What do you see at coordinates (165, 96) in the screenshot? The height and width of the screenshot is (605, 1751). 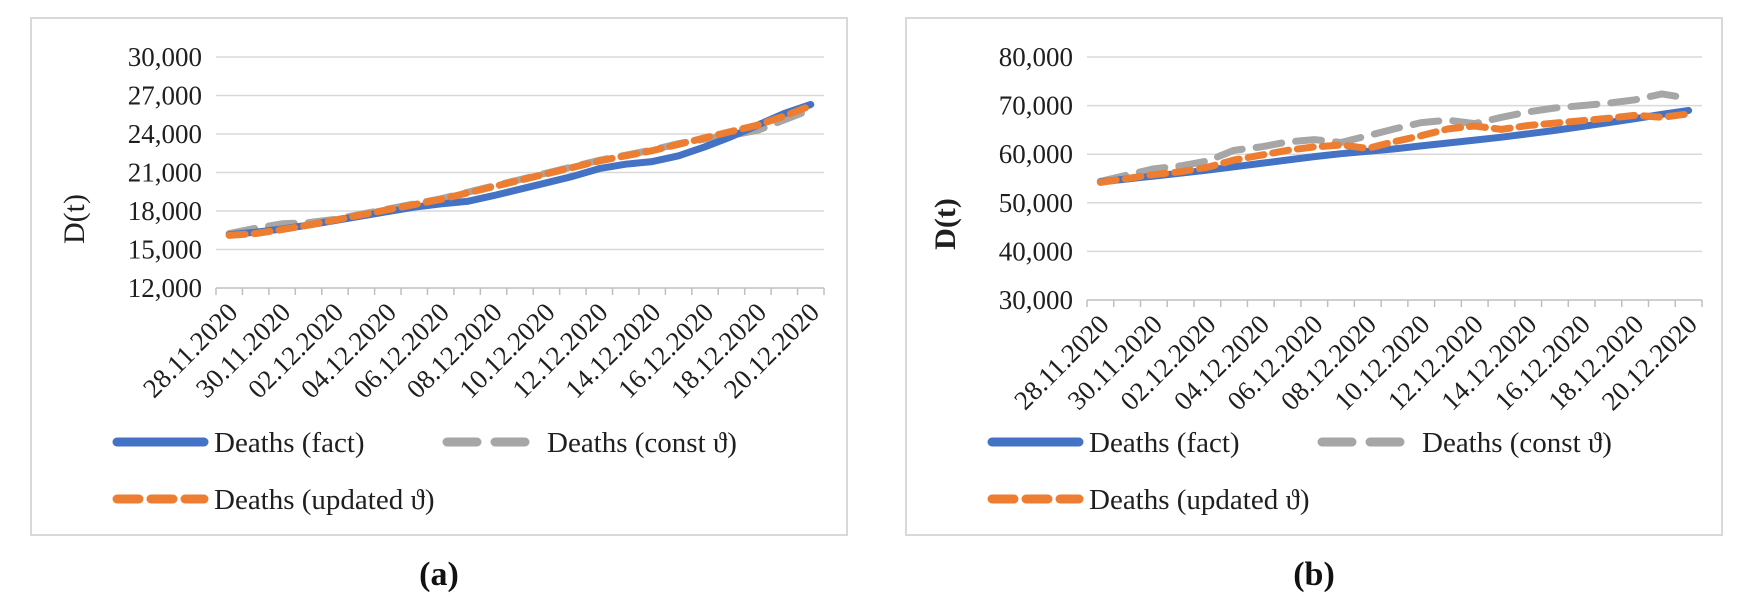 I see `y-tick-label: 27,000` at bounding box center [165, 96].